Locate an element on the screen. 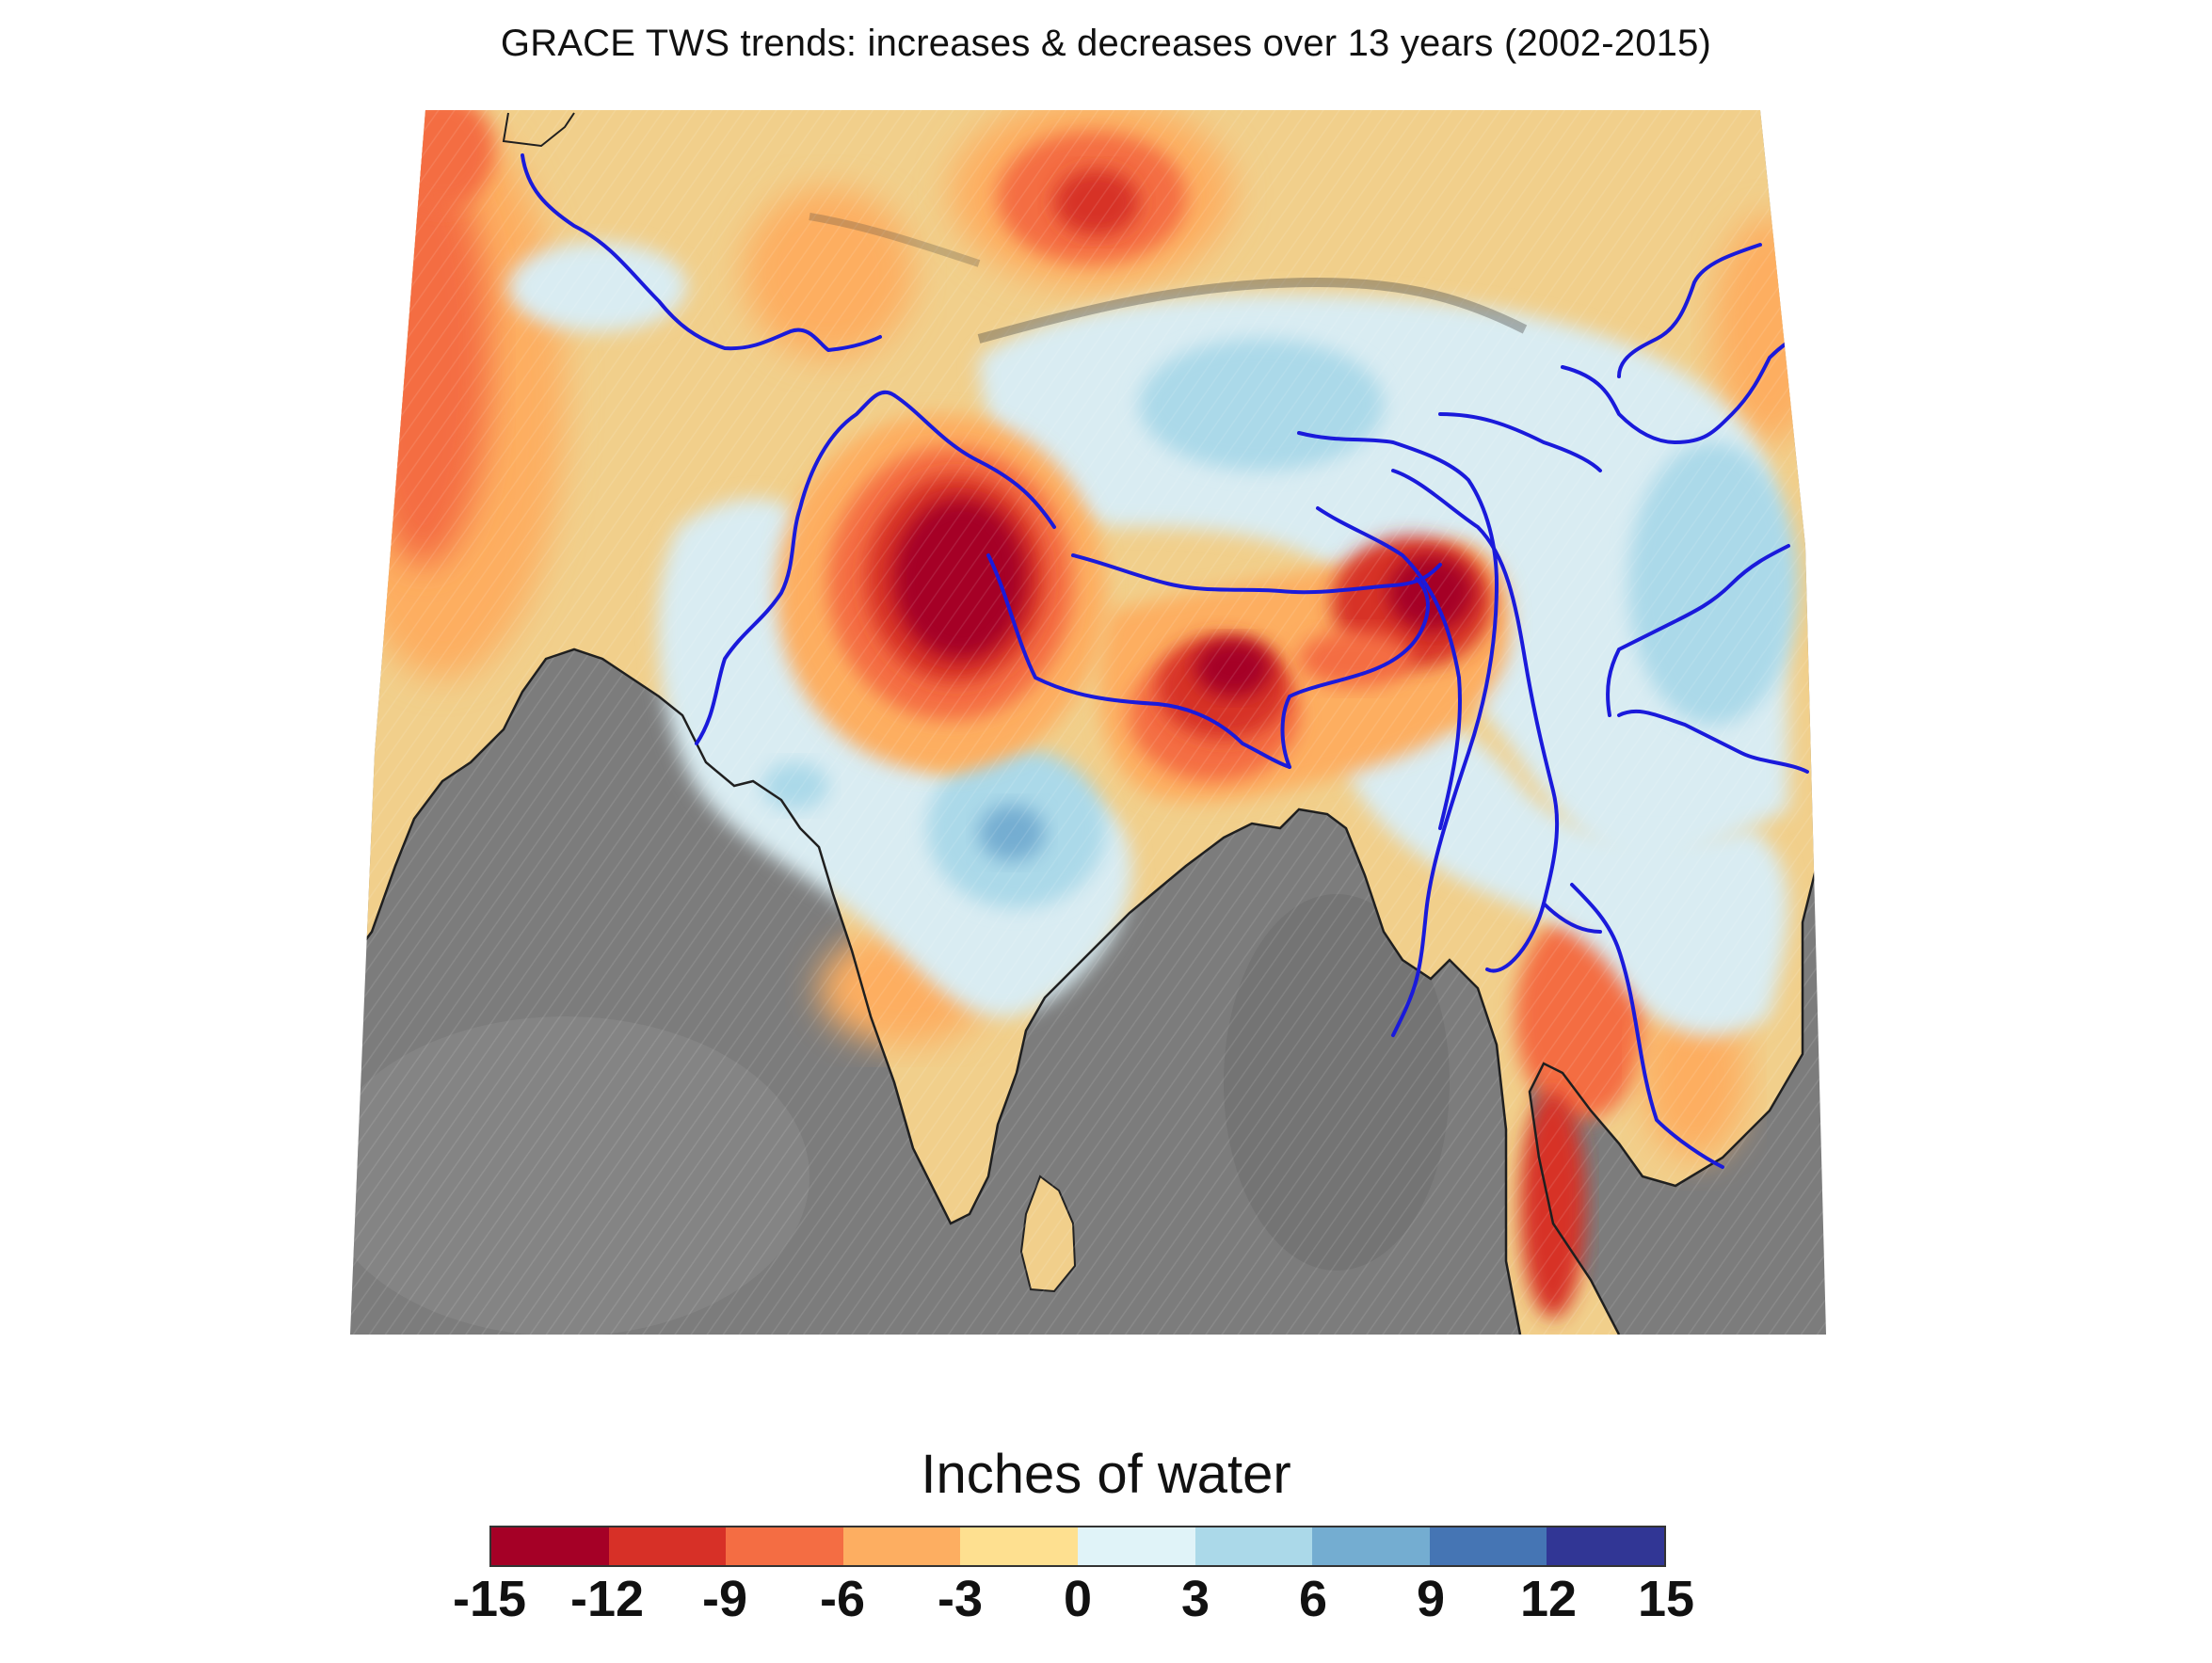 This screenshot has width=2212, height=1663. river-salween is located at coordinates (1398, 706).